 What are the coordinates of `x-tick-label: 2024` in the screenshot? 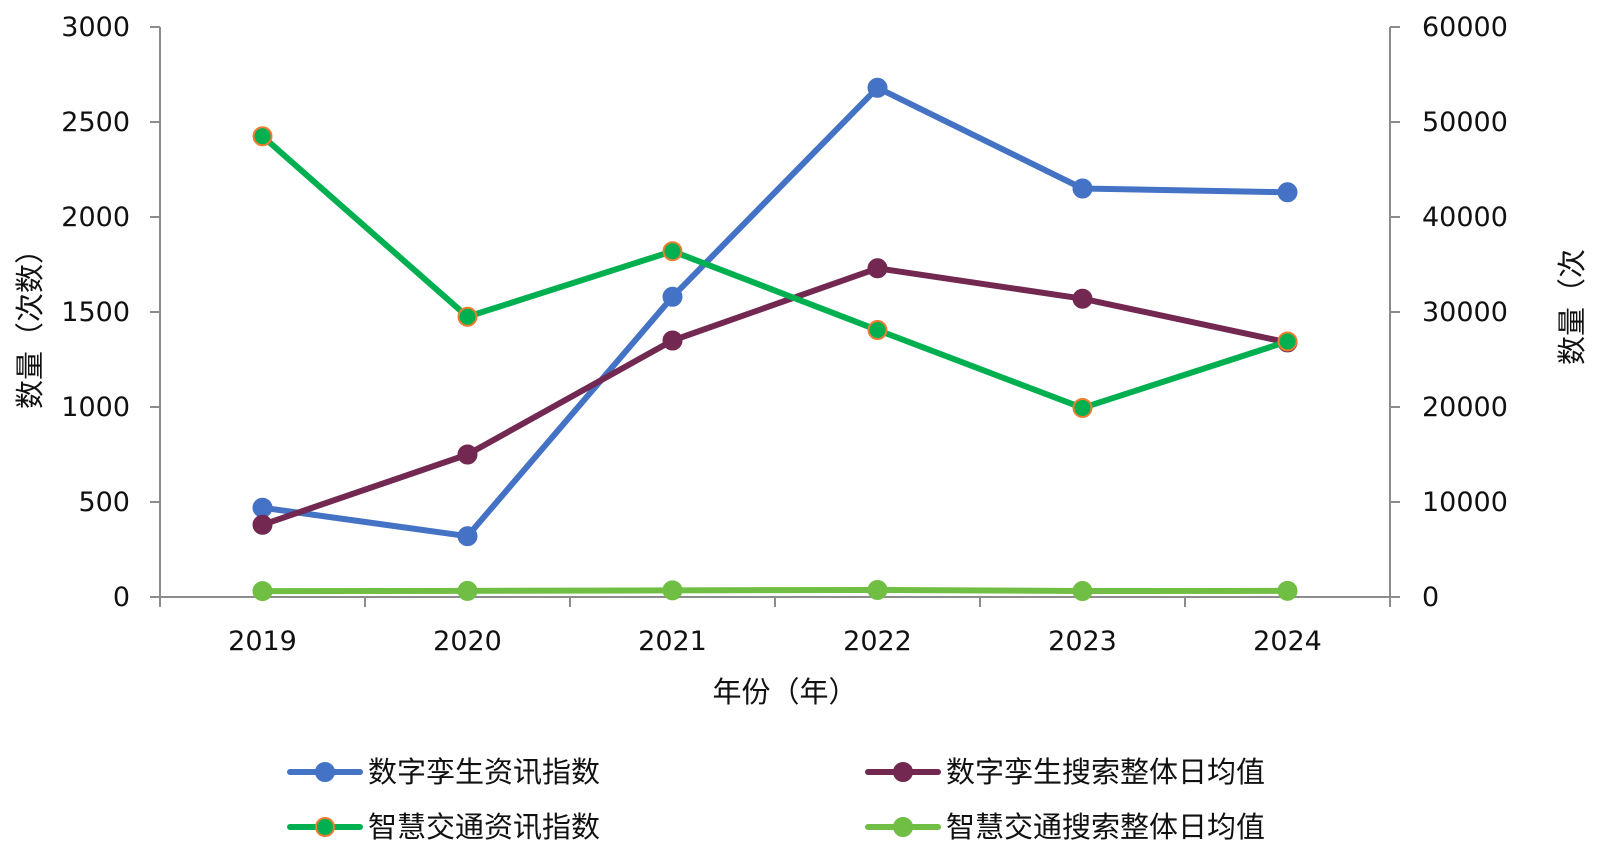 It's located at (1287, 641).